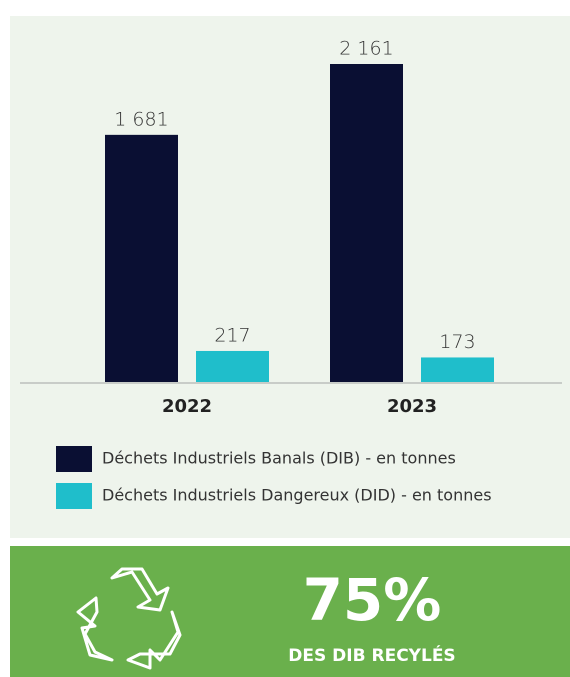 The width and height of the screenshot is (570, 677). What do you see at coordinates (141, 119) in the screenshot?
I see `value-label: 1 681` at bounding box center [141, 119].